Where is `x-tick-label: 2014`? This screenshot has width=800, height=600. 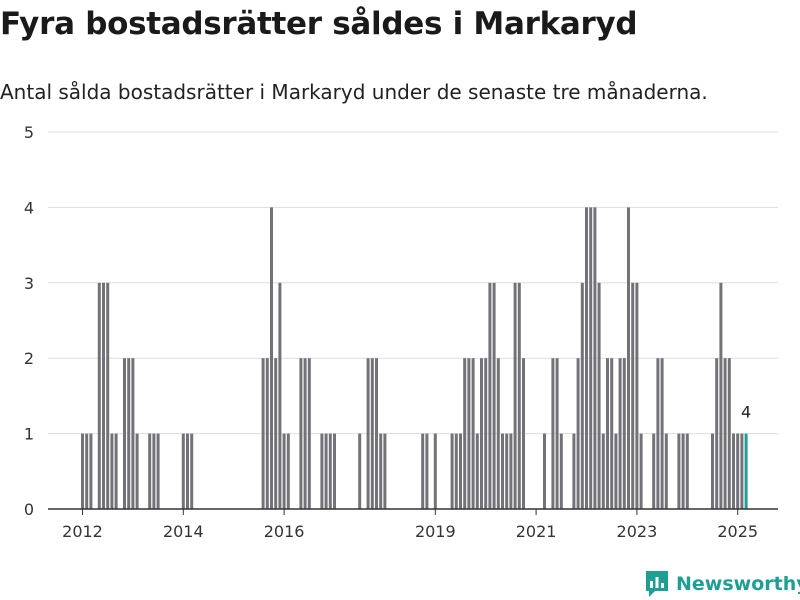 x-tick-label: 2014 is located at coordinates (183, 531).